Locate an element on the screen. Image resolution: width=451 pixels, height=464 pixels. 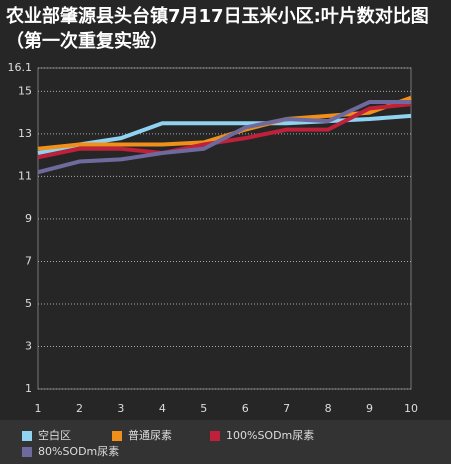
legend-band is located at coordinates (225, 442).